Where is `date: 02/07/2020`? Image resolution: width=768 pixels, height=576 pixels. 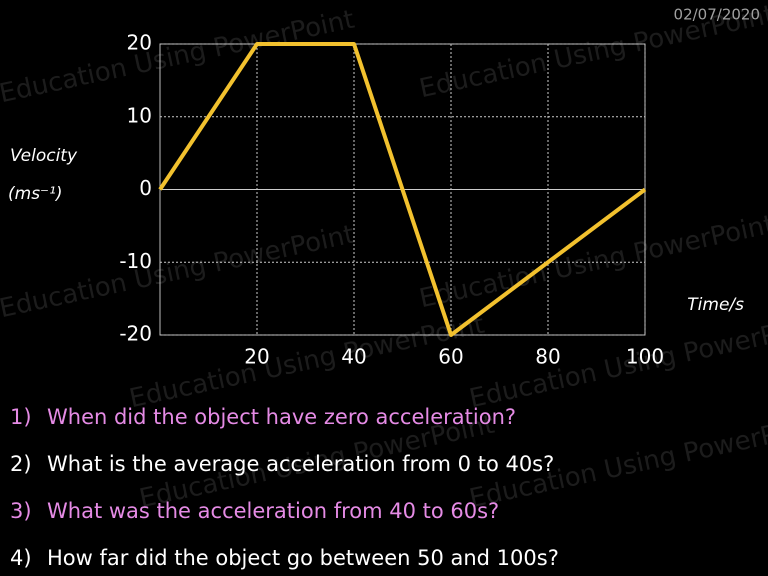
date: 02/07/2020 is located at coordinates (717, 15).